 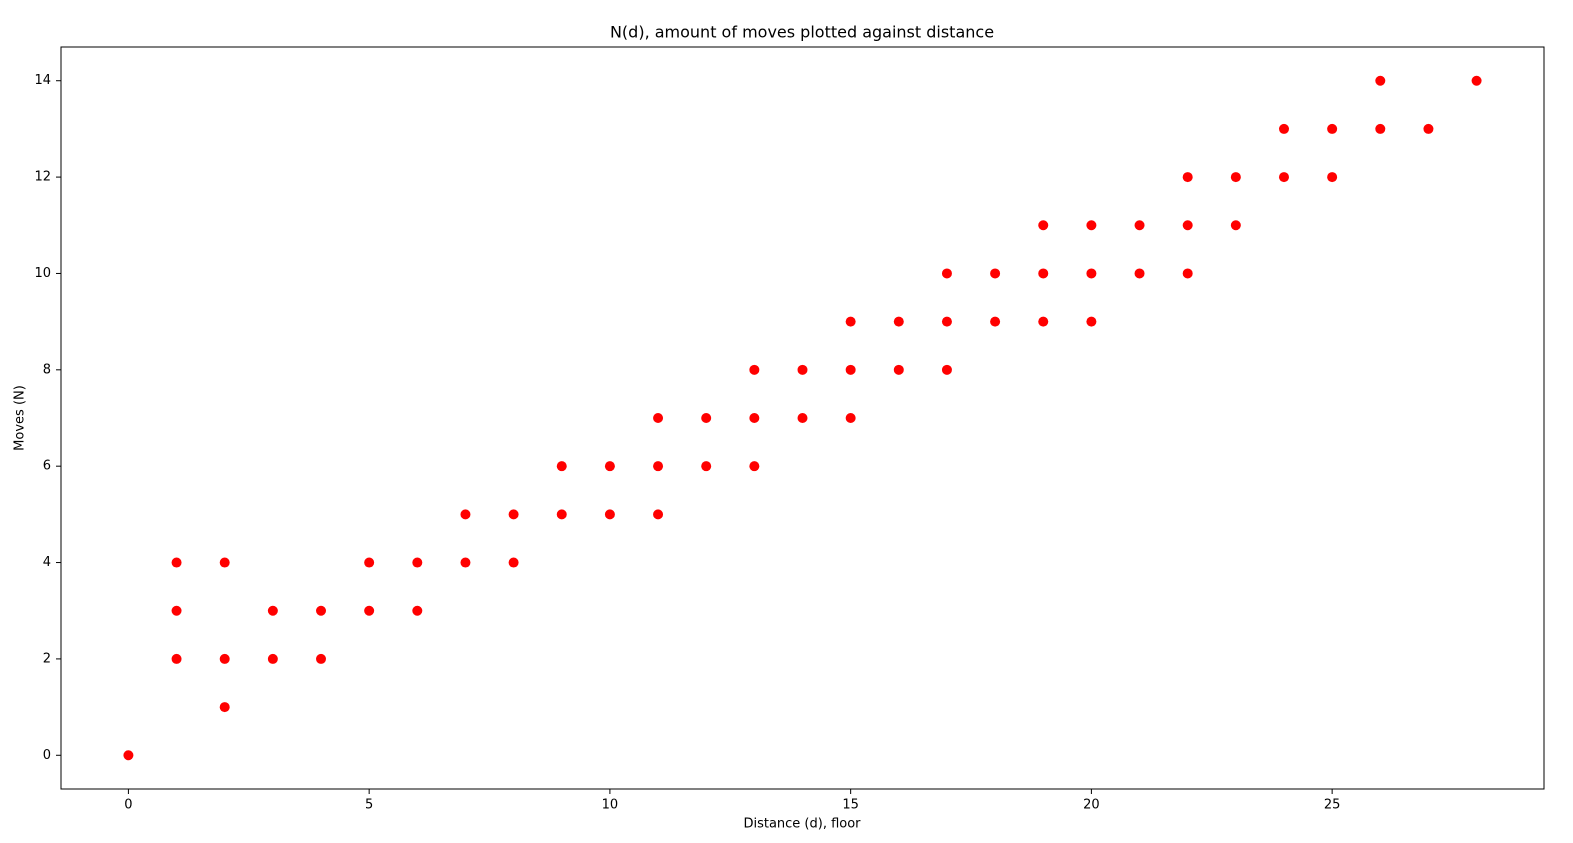 What do you see at coordinates (47, 755) in the screenshot?
I see `y-tick-label: 0` at bounding box center [47, 755].